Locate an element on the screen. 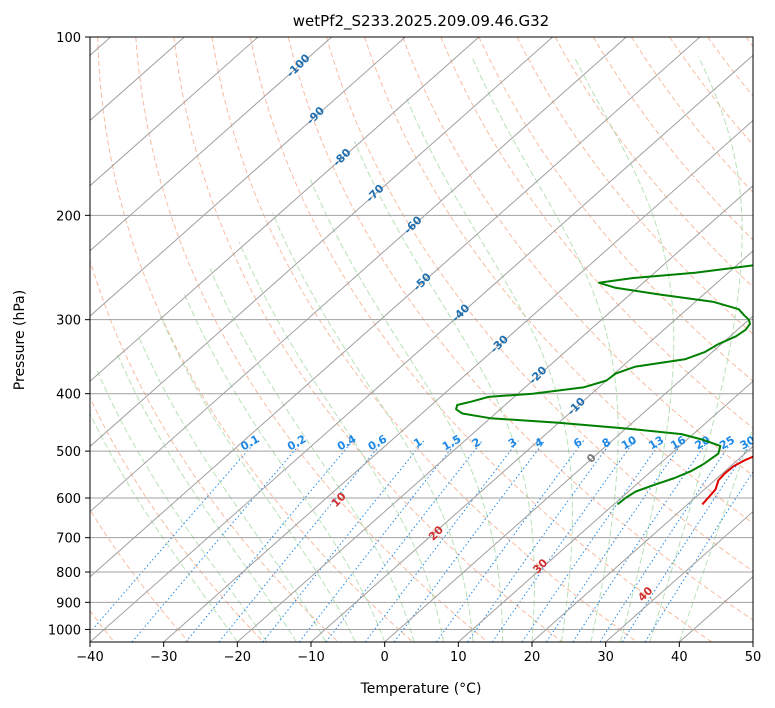 This screenshot has height=708, width=775. x-tick-label: −40 is located at coordinates (89, 657).